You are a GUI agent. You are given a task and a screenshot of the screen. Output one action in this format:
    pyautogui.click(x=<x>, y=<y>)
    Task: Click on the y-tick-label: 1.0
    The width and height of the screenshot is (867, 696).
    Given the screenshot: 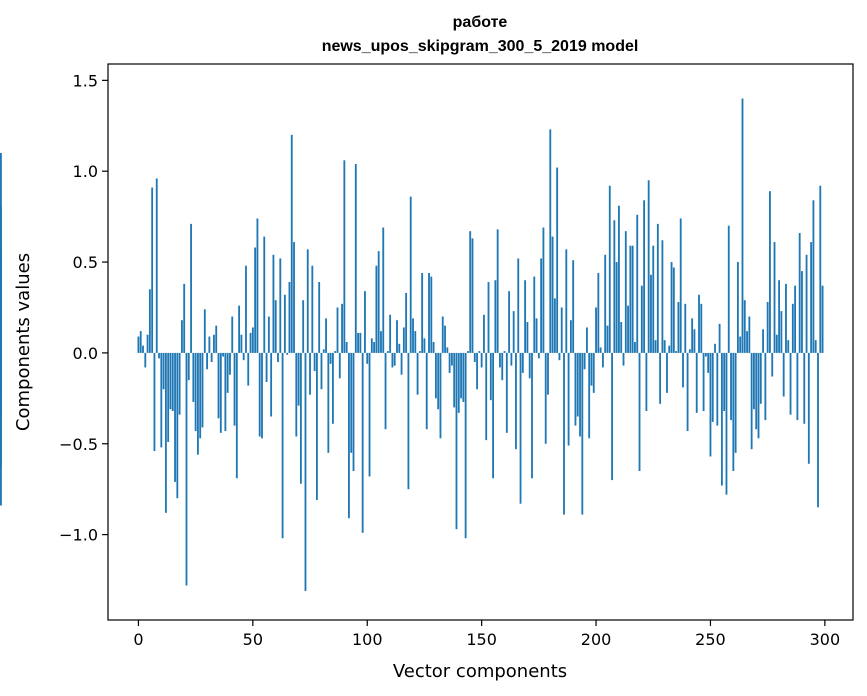 What is the action you would take?
    pyautogui.click(x=85, y=171)
    